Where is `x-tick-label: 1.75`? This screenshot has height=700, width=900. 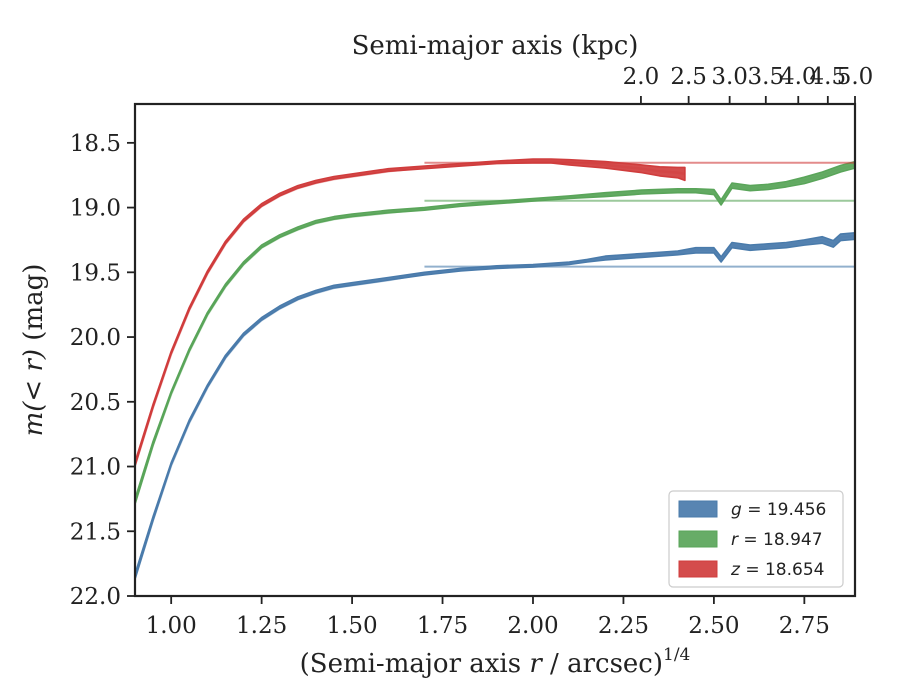
x-tick-label: 1.75 is located at coordinates (442, 626).